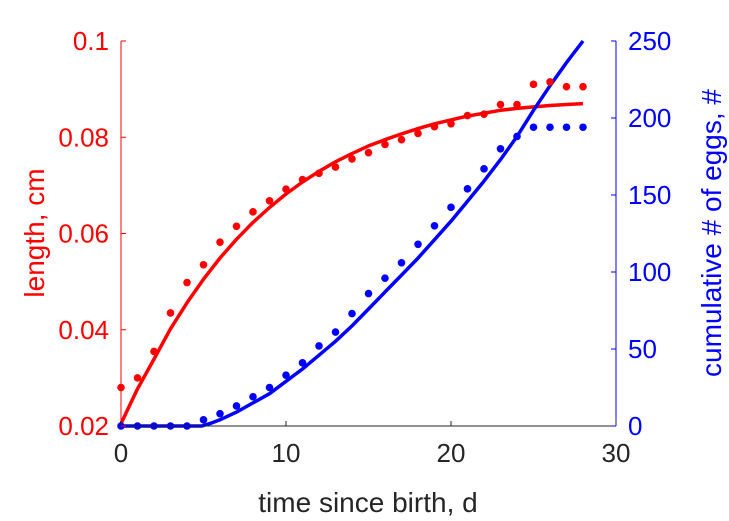 Image resolution: width=729 pixels, height=521 pixels. Describe the element at coordinates (91, 41) in the screenshot. I see `y-left-tick-label: 0.1` at that location.